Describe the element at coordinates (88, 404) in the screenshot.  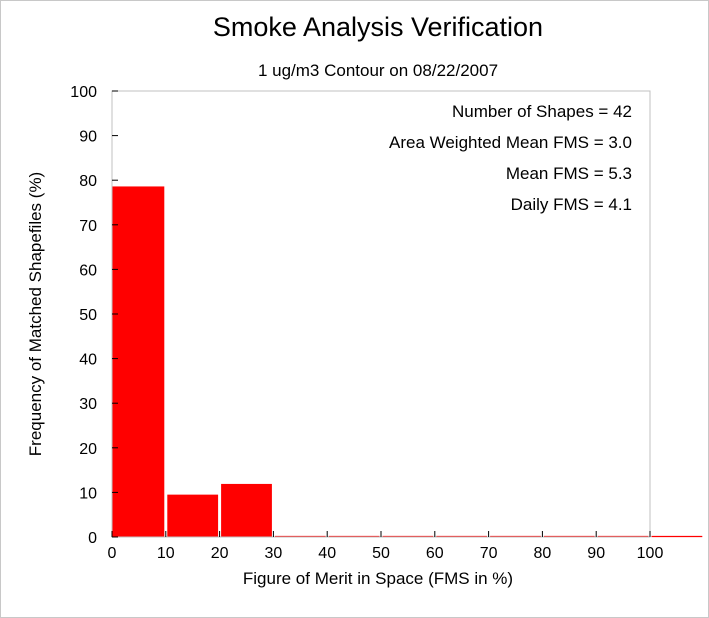
I see `y-tick-label-30: 30` at that location.